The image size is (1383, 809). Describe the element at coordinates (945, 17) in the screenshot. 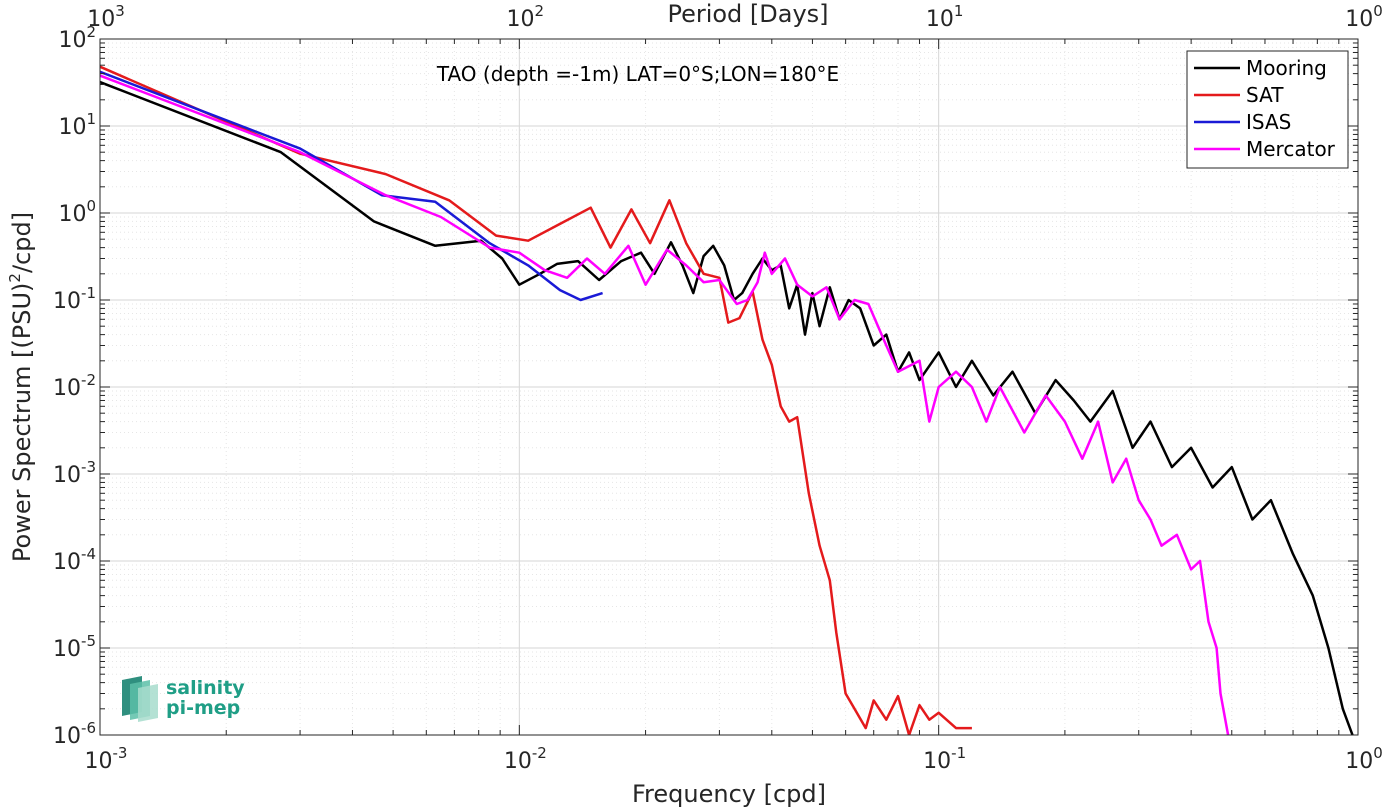

I see `top-tick-label: 10¹` at that location.